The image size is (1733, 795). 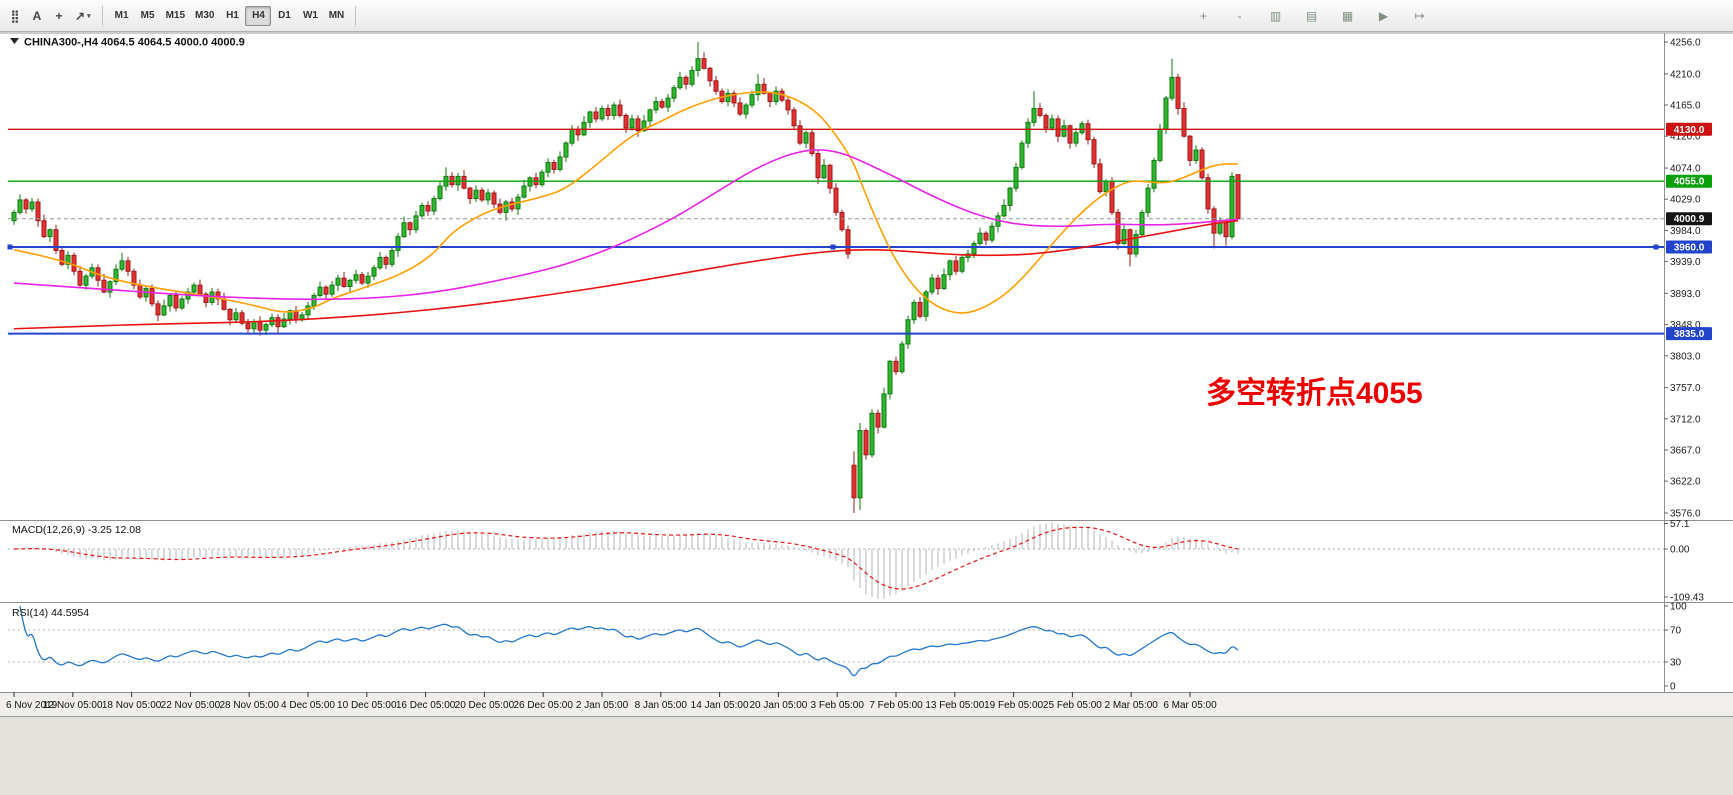 What do you see at coordinates (134, 43) in the screenshot?
I see `chart-title-ohlc: CHINA300-,H4 4064.5 4064.5 4000.0 4000.9` at bounding box center [134, 43].